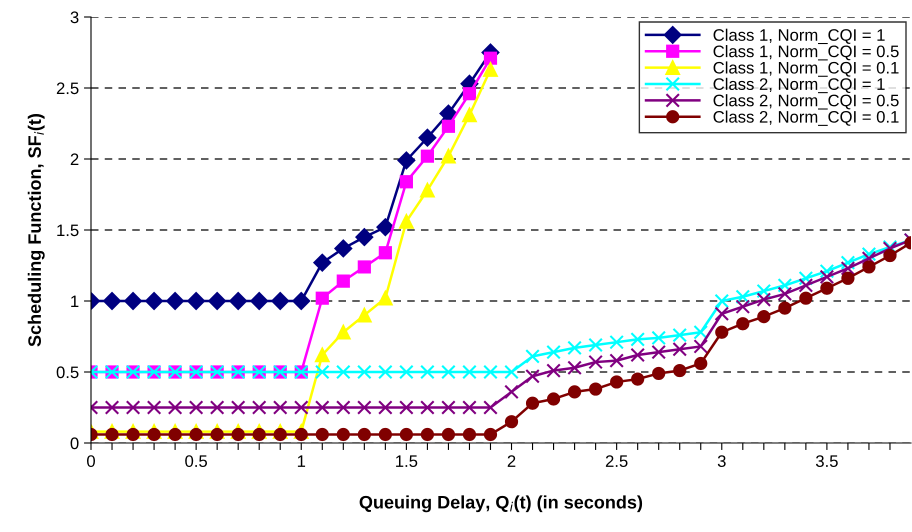  I want to click on x-tick-label: 2.5, so click(617, 461).